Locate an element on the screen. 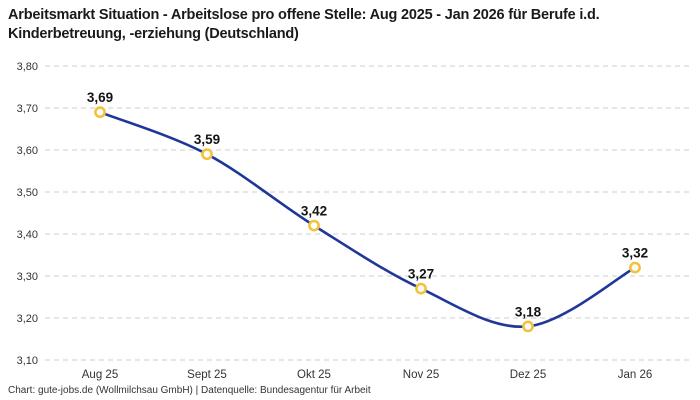 This screenshot has width=700, height=400. y-axis-tick-label: 3,60 is located at coordinates (27, 151).